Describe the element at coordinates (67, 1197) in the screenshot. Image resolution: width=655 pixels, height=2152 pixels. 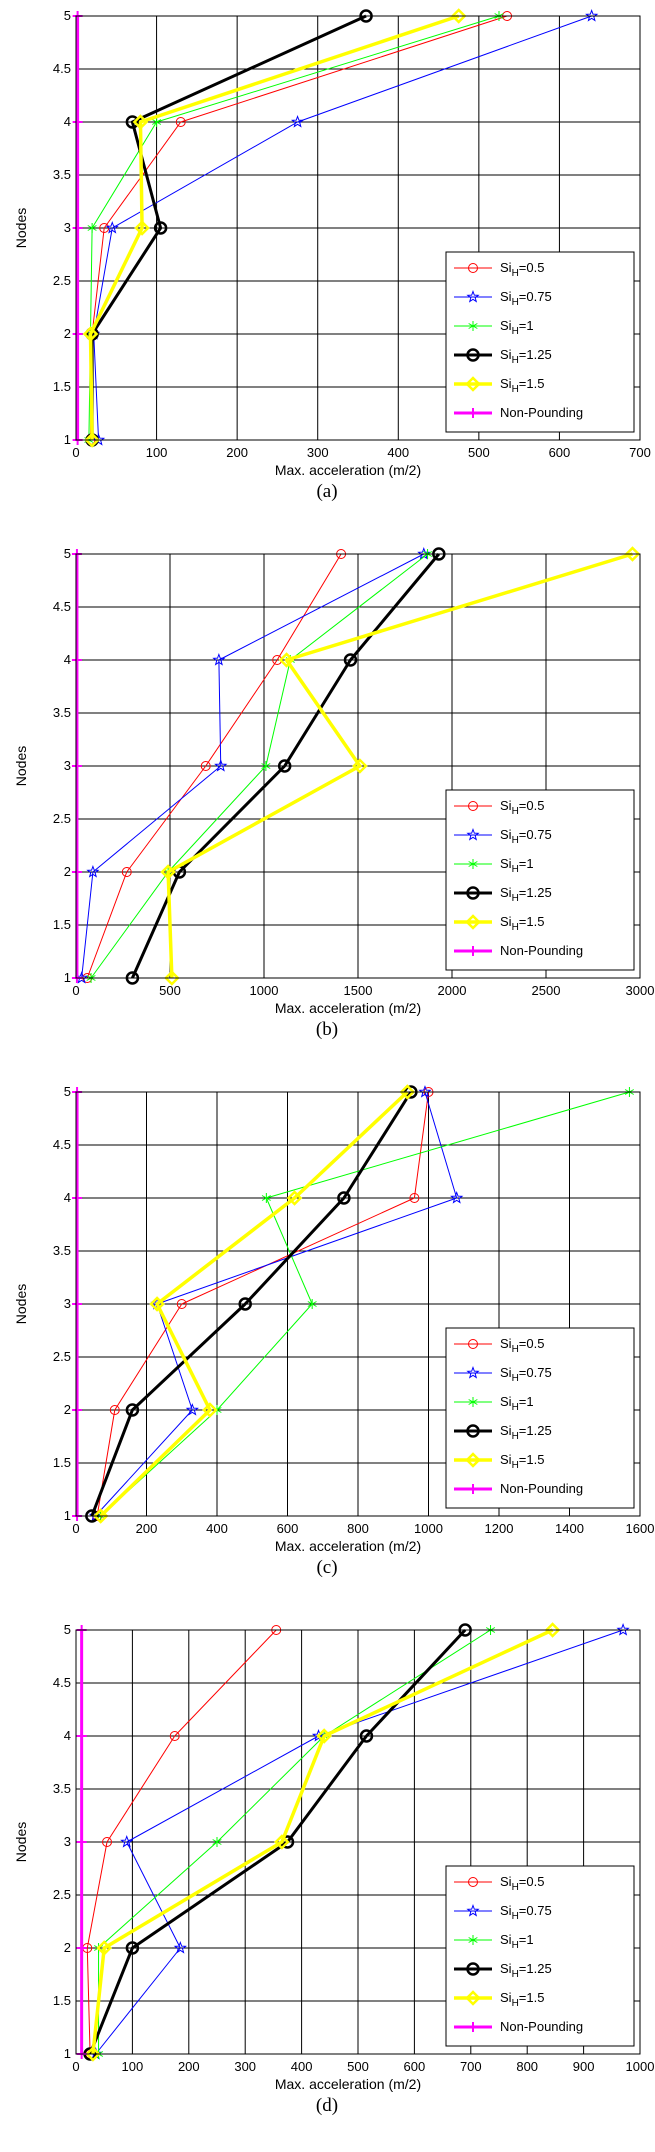
I see `y-tick-label: 4` at that location.